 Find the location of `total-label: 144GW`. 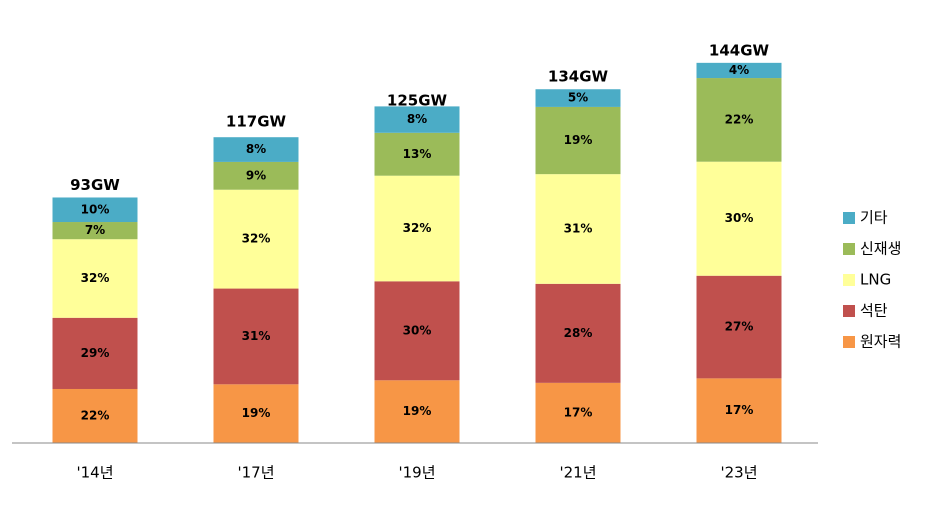

total-label: 144GW is located at coordinates (739, 50).